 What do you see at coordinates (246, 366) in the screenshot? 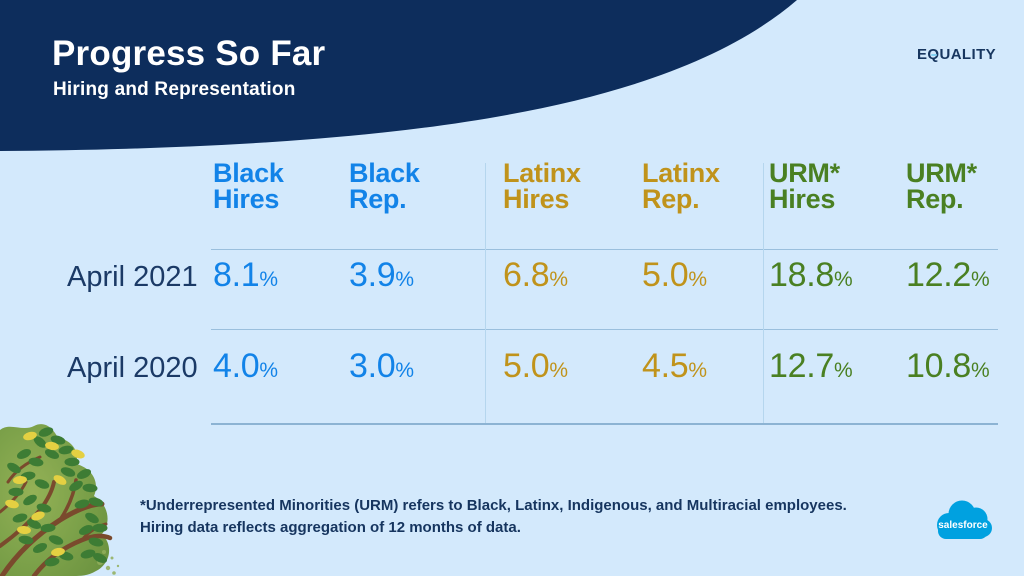
I see `value-2020-black-hires: 4.0%` at bounding box center [246, 366].